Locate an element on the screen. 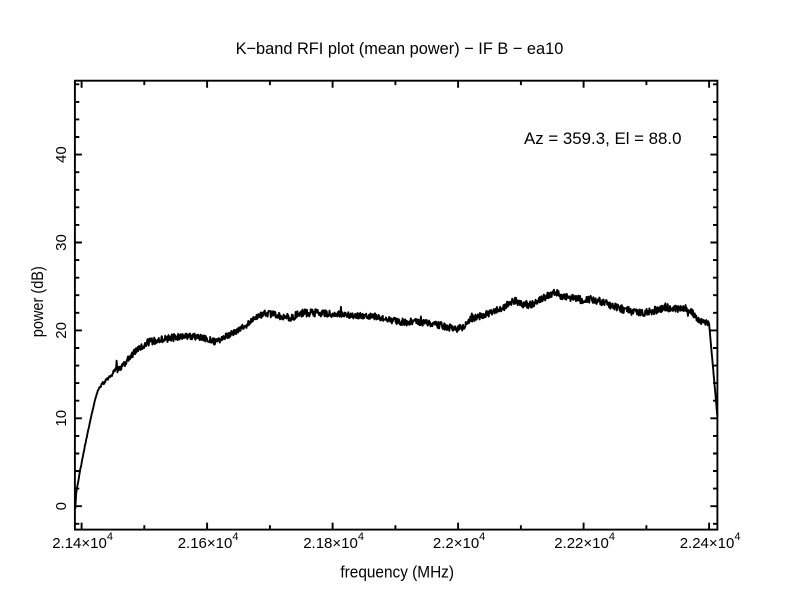 Image resolution: width=792 pixels, height=612 pixels. svg-text: 2.18×10⁴ is located at coordinates (333, 541).